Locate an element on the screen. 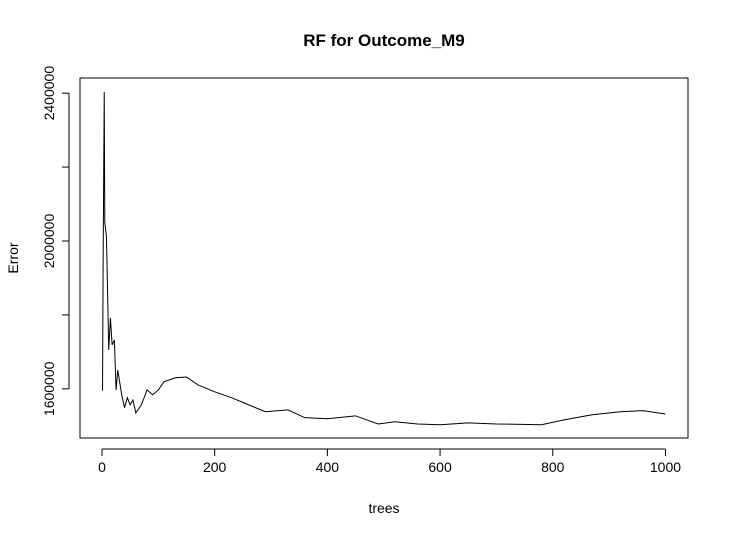 Image resolution: width=729 pixels, height=543 pixels. chart-title: RF for Outcome_M9 is located at coordinates (384, 40).